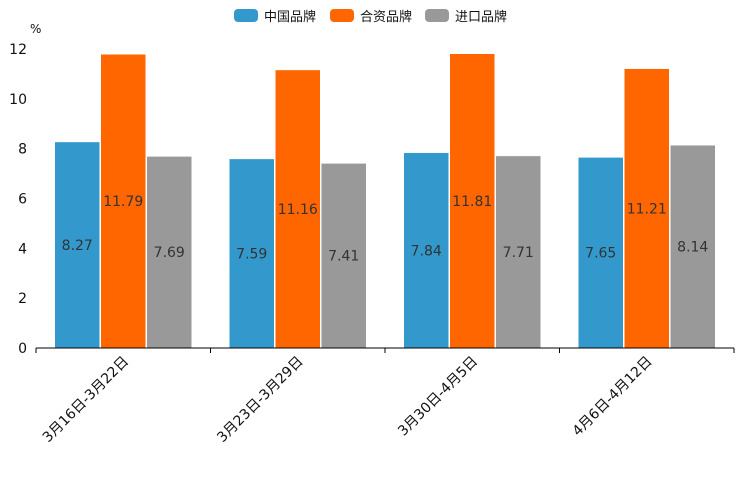 The image size is (744, 496). I want to click on data-label: 8.14, so click(692, 248).